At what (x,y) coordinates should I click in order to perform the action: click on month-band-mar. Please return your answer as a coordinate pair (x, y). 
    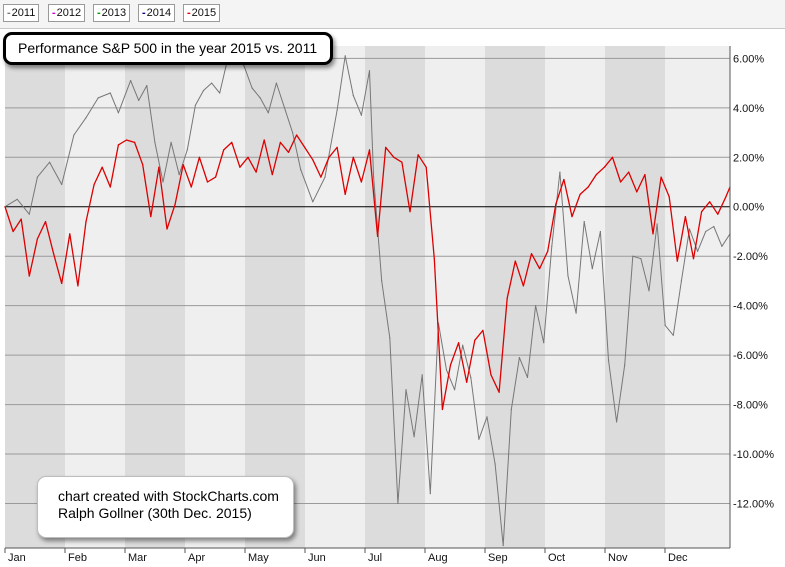
    Looking at the image, I should click on (155, 297).